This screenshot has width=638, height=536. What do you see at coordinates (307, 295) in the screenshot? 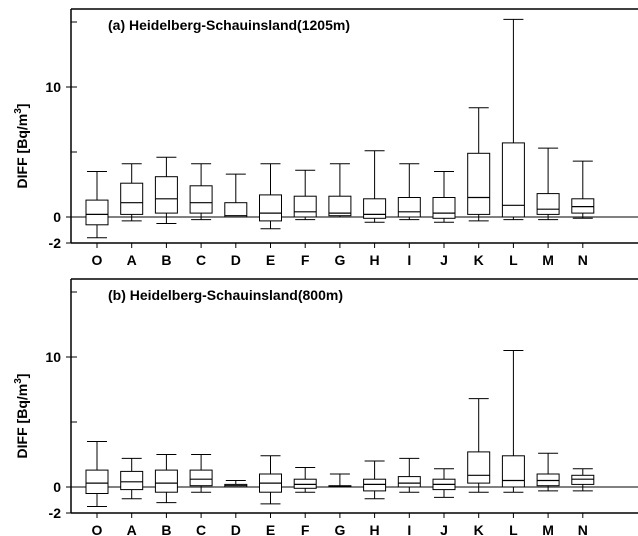
I see `panel-title-bold: 8` at bounding box center [307, 295].